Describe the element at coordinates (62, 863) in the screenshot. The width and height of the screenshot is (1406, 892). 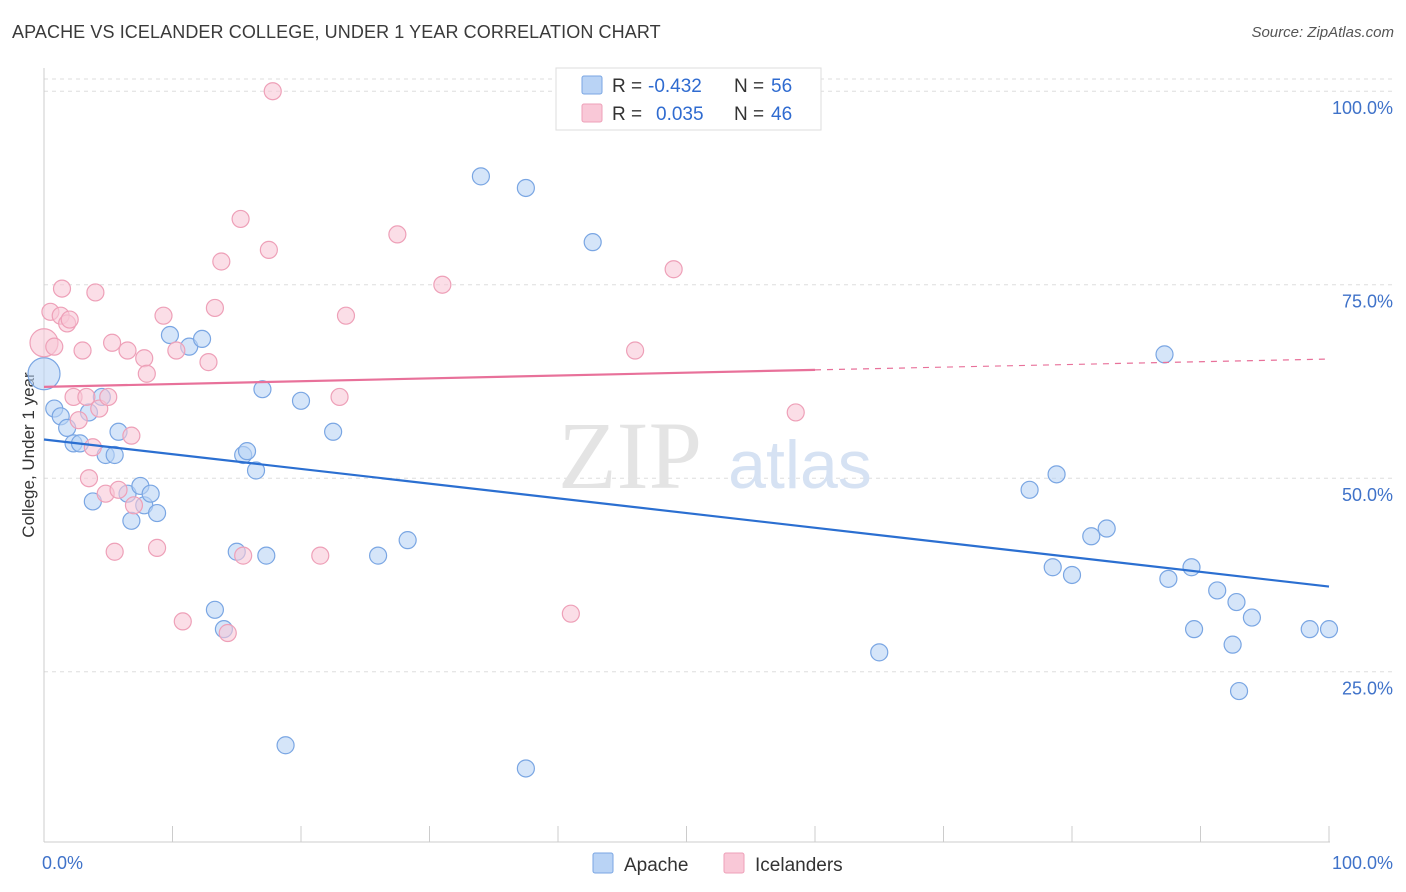
I see `x-tick-label-start: 0.0%` at that location.